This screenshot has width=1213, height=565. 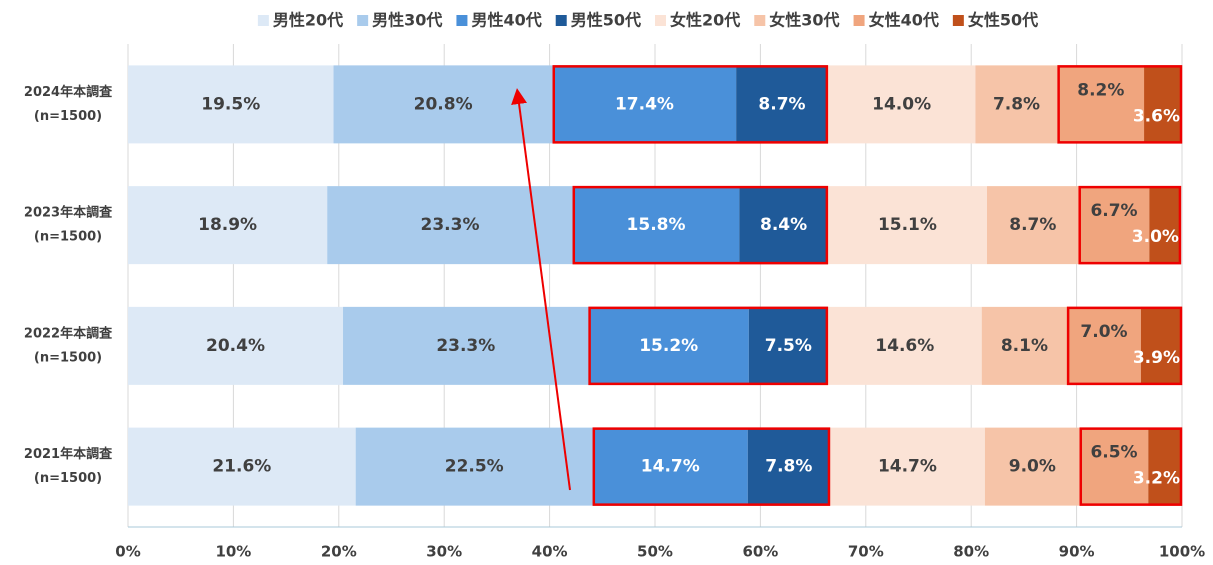 I want to click on value-label: 15.8%, so click(x=656, y=225).